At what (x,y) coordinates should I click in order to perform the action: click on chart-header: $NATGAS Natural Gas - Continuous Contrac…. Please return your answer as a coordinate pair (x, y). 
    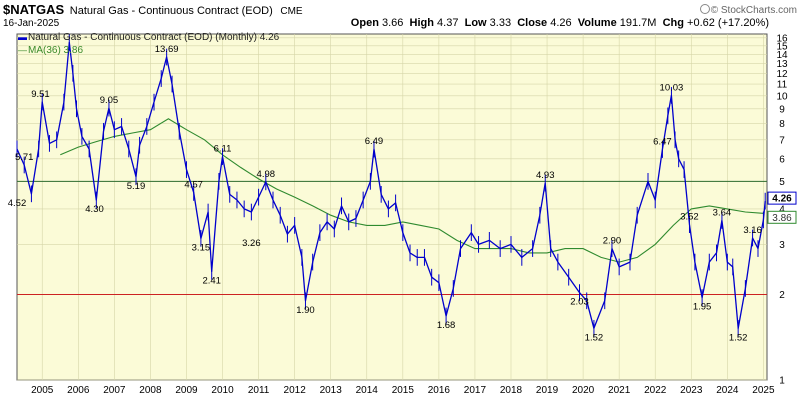
    Looking at the image, I should click on (400, 17).